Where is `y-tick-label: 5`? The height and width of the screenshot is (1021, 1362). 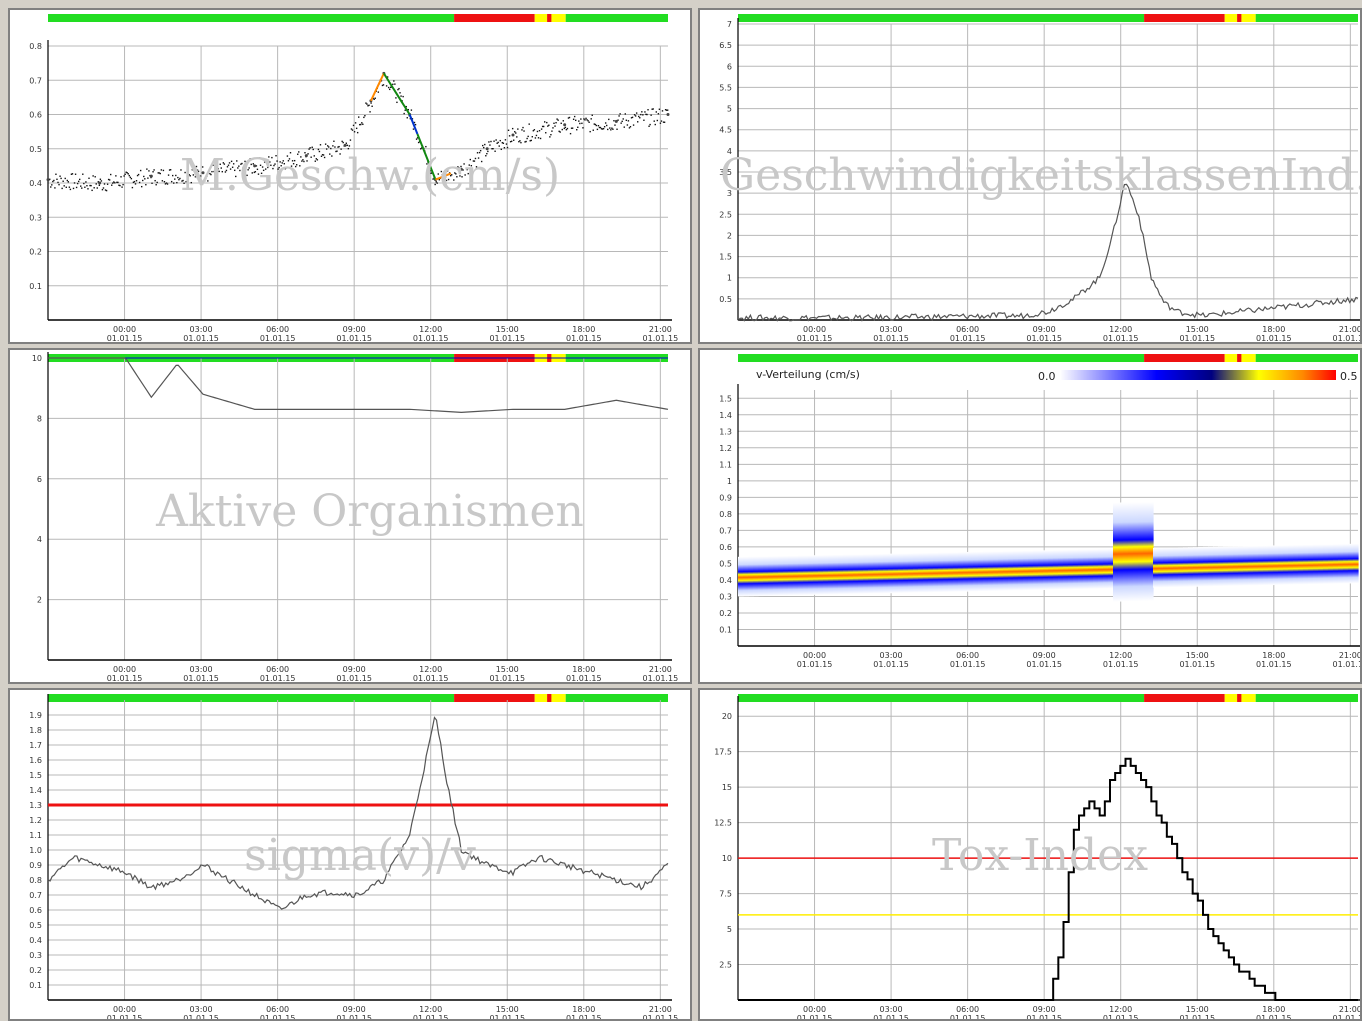 y-tick-label: 5 is located at coordinates (729, 109).